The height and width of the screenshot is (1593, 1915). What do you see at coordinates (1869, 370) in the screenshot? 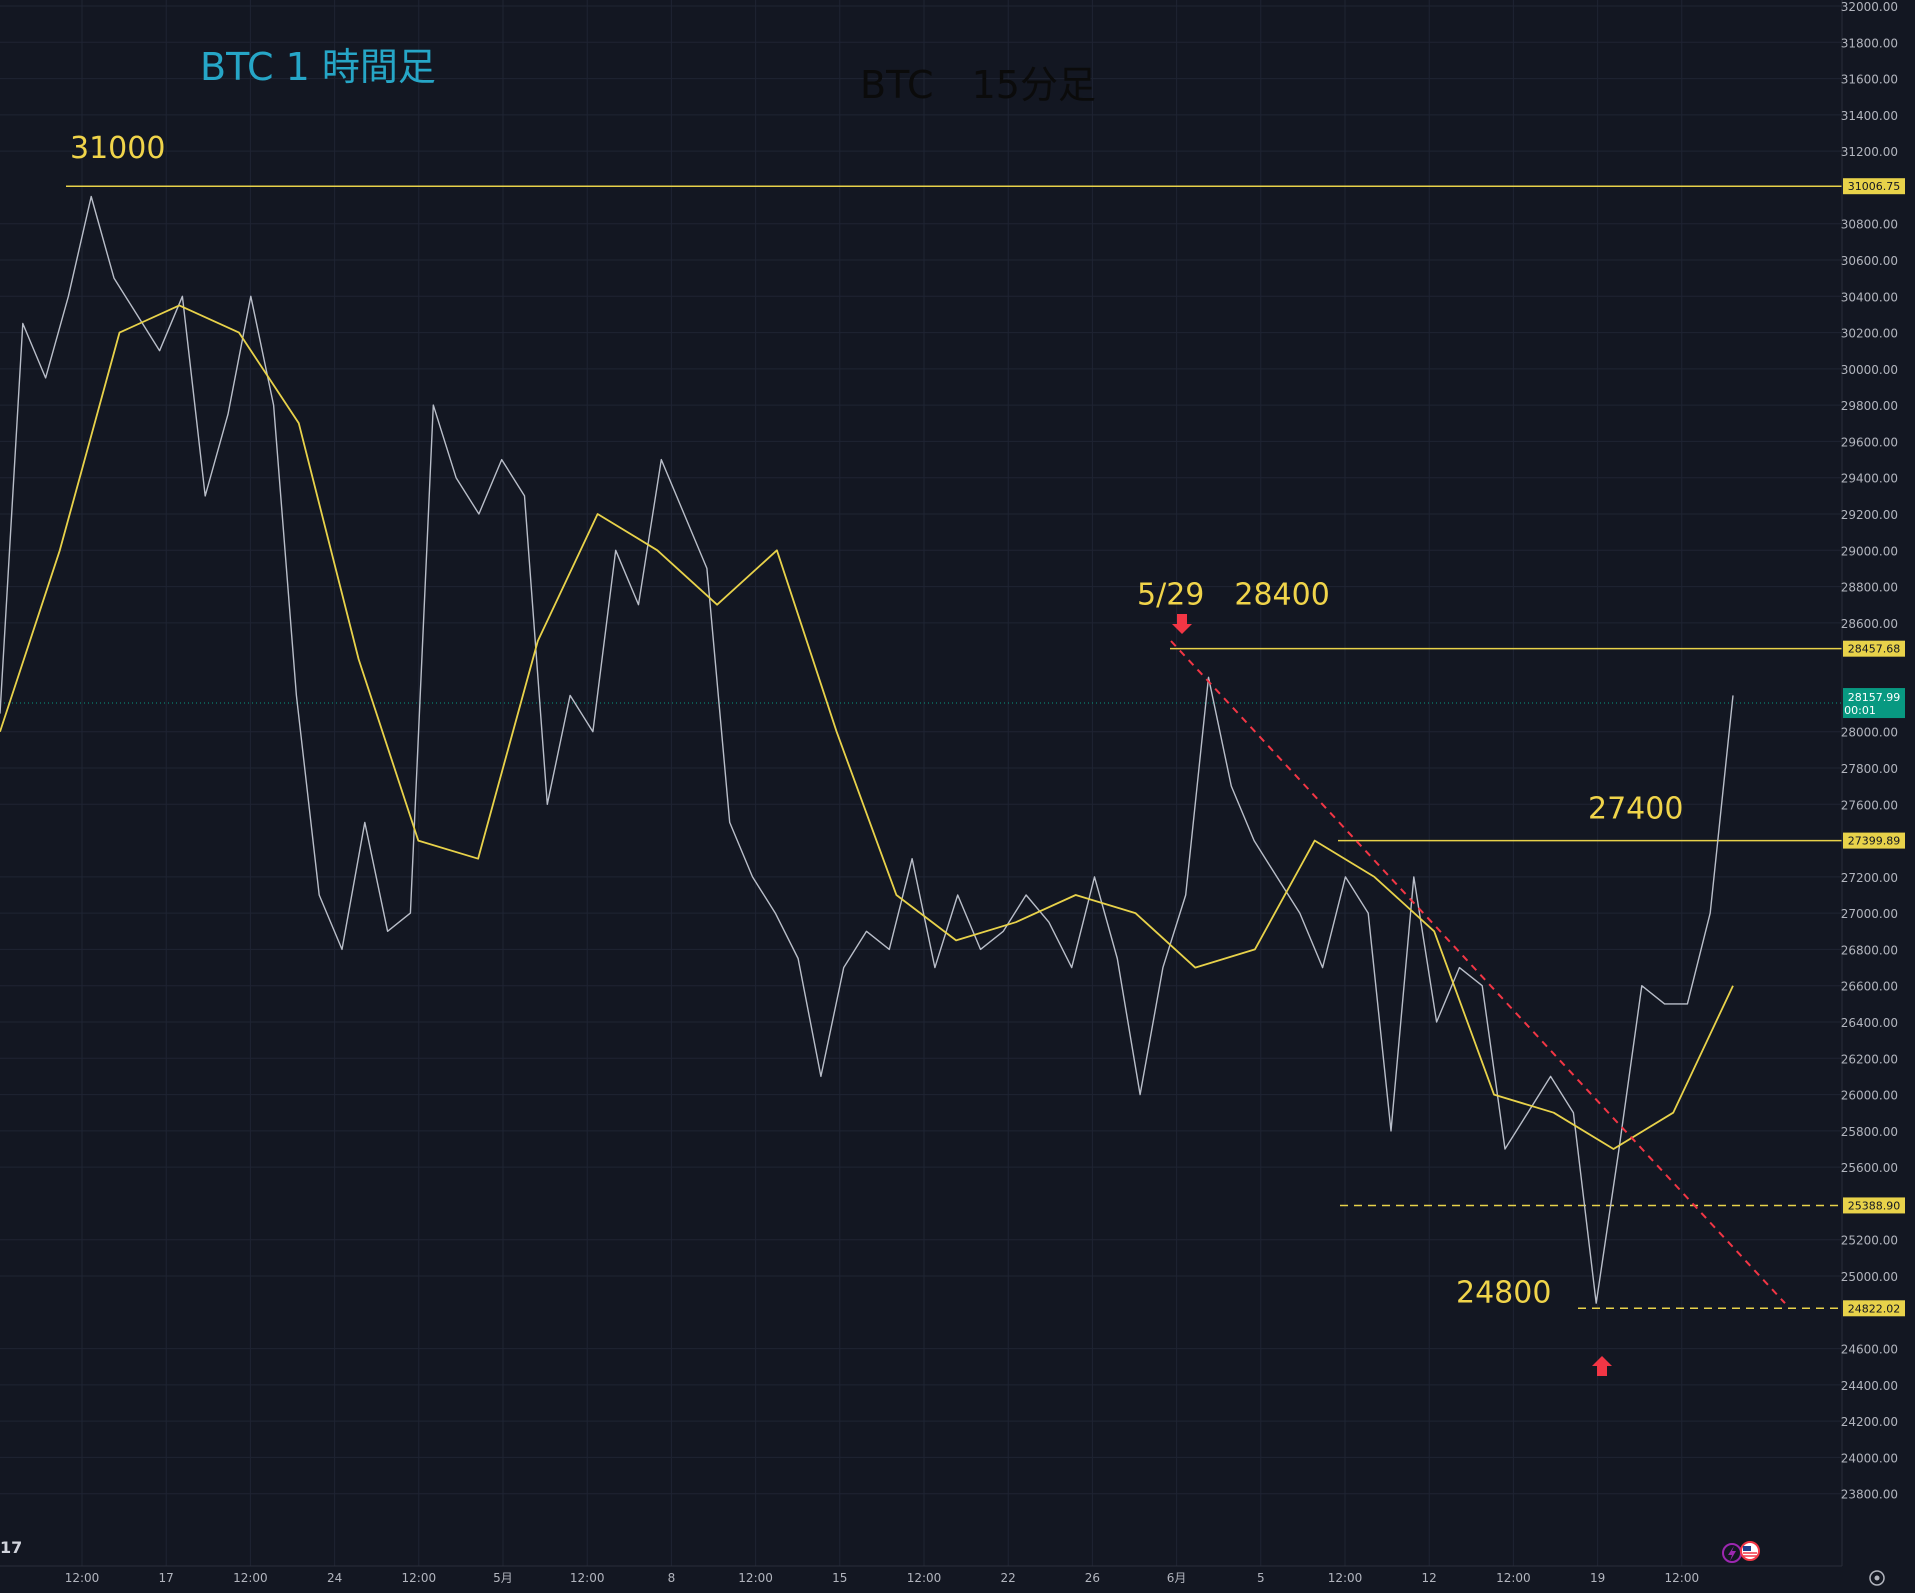
I see `price-tick-label: 30000.00` at bounding box center [1869, 370].